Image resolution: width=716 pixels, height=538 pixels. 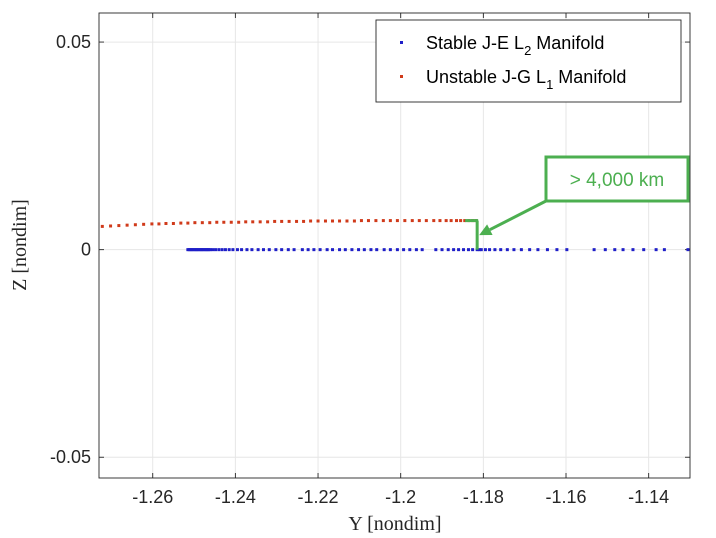 What do you see at coordinates (20, 245) in the screenshot?
I see `y-axis-label: Z [nondim]` at bounding box center [20, 245].